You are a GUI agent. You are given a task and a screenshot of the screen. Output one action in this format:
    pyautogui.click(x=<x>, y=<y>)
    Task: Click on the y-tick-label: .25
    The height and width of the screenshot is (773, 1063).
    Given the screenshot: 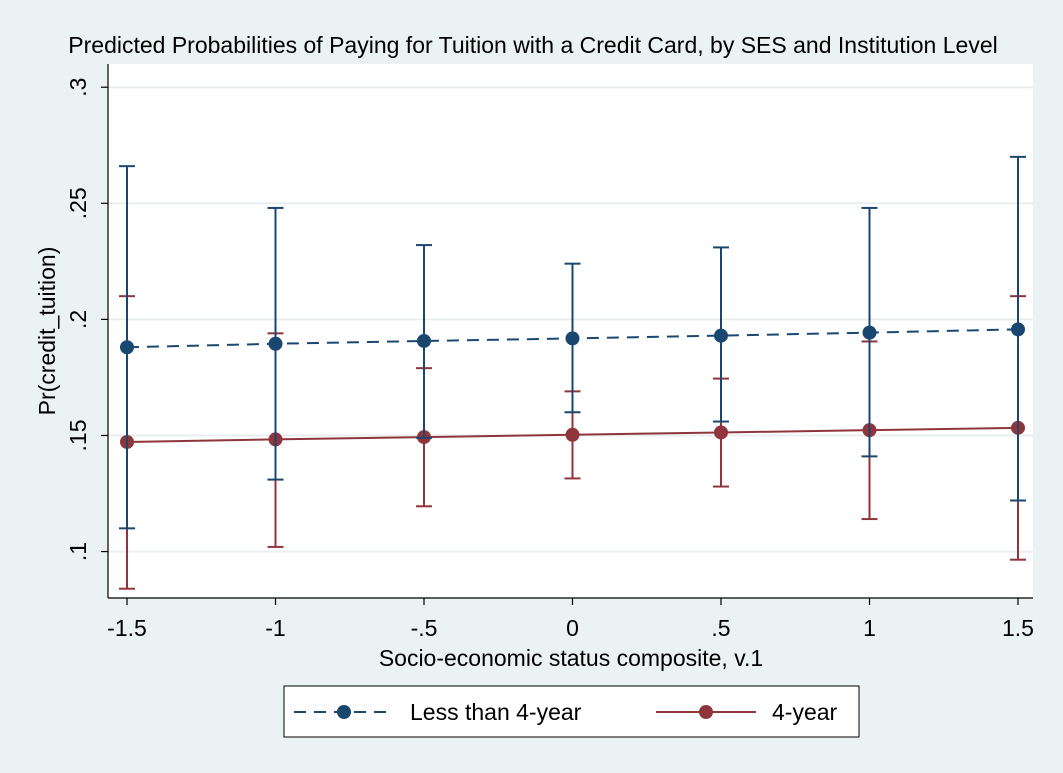 What is the action you would take?
    pyautogui.click(x=78, y=203)
    